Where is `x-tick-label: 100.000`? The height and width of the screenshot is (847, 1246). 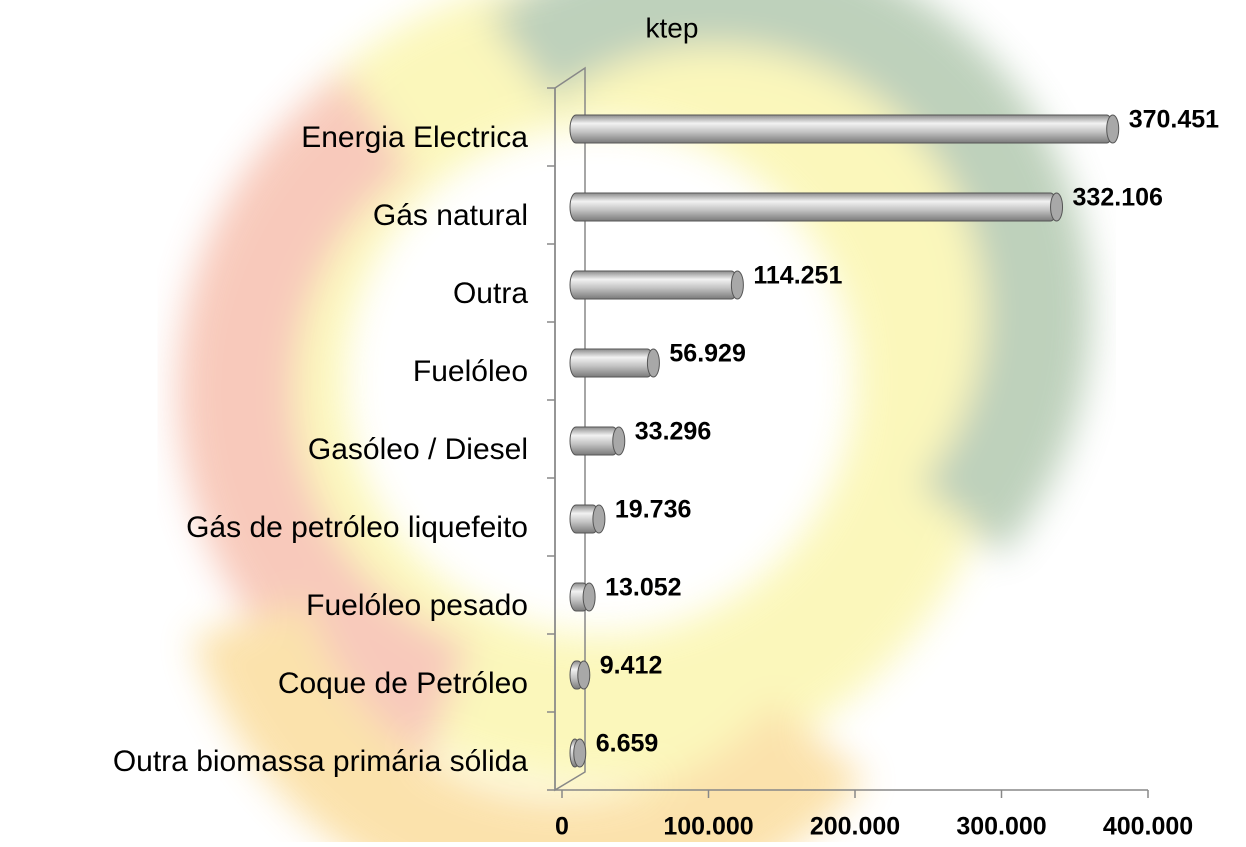
x-tick-label: 100.000 is located at coordinates (708, 827).